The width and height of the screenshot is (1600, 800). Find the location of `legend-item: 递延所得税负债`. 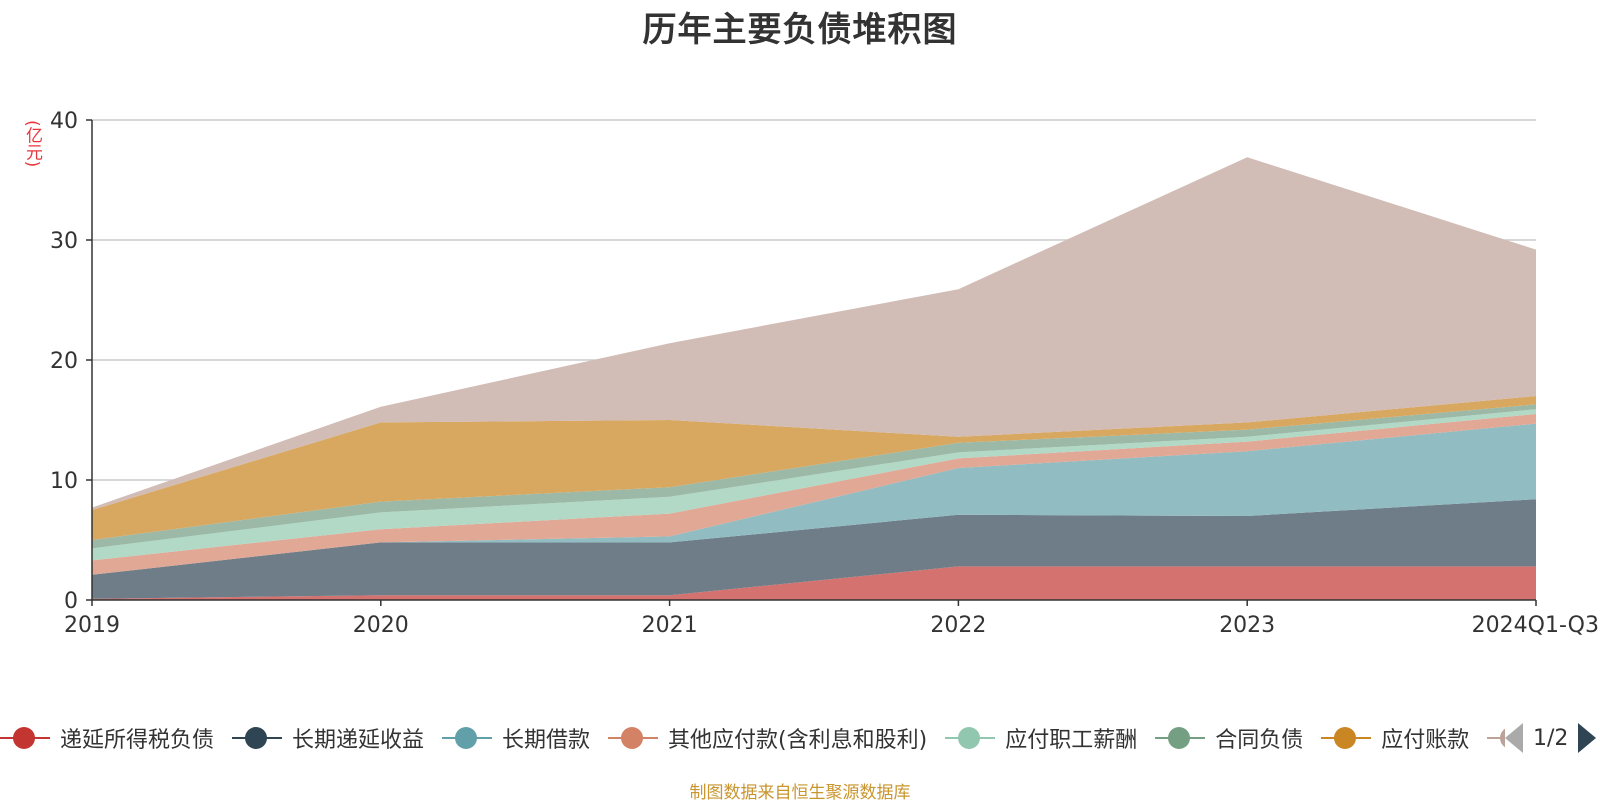

legend-item: 递延所得税负债 is located at coordinates (107, 738).